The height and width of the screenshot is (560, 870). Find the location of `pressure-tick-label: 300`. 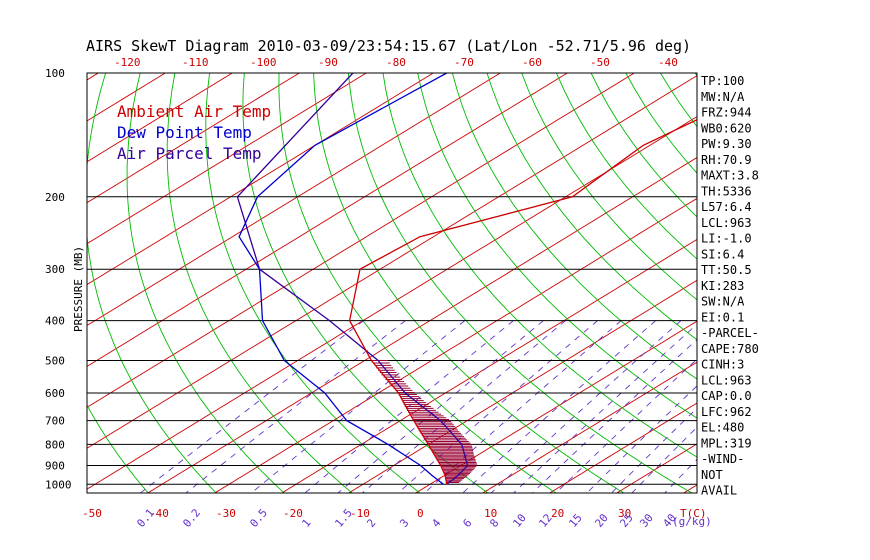

pressure-tick-label: 300 is located at coordinates (55, 269).